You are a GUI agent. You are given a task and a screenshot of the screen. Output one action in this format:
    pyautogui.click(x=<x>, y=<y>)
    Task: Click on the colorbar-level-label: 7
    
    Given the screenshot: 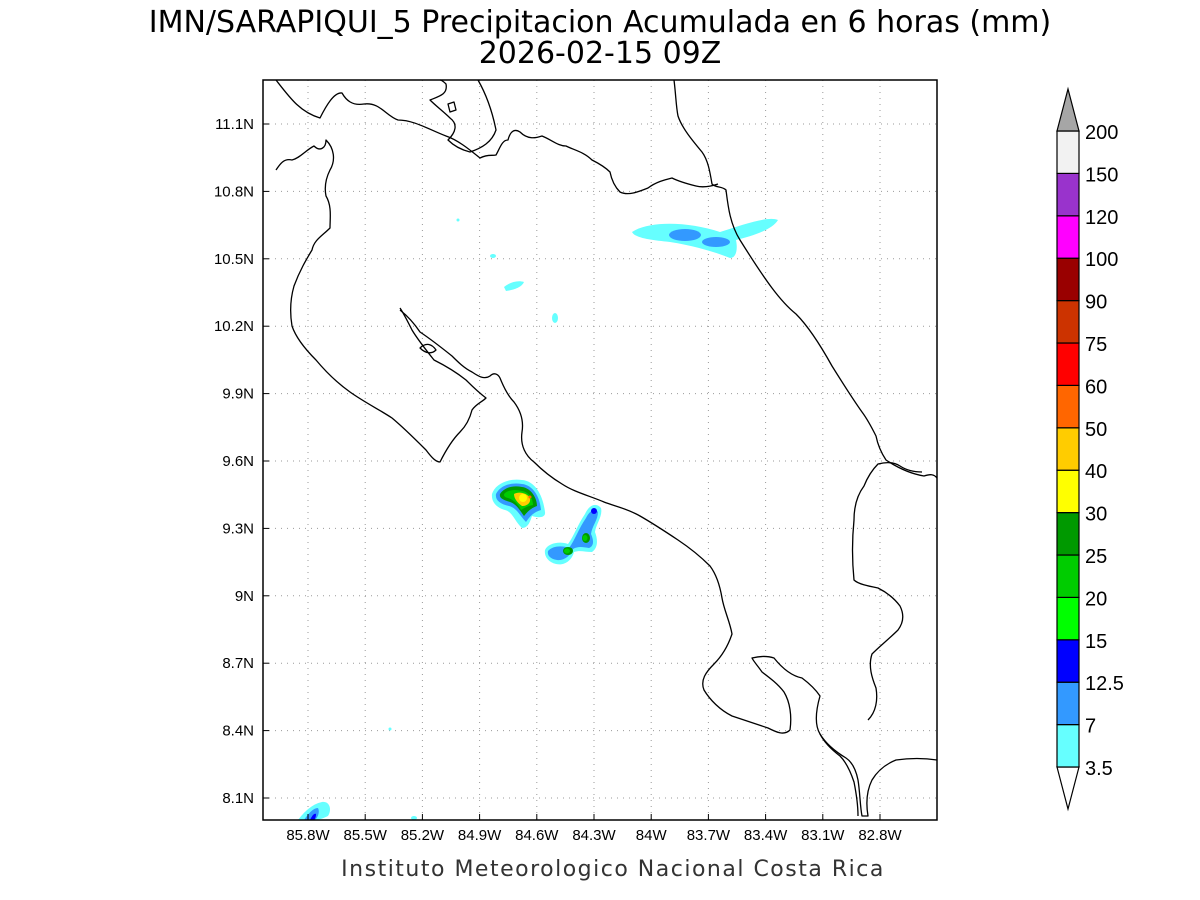 What is the action you would take?
    pyautogui.click(x=1090, y=727)
    